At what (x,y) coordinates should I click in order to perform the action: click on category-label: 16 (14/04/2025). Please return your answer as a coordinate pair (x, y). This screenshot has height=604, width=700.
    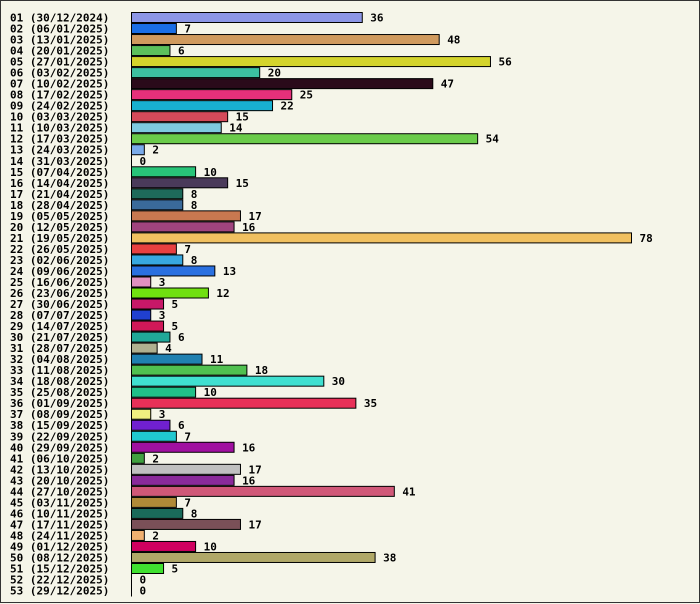
    Looking at the image, I should click on (59, 183).